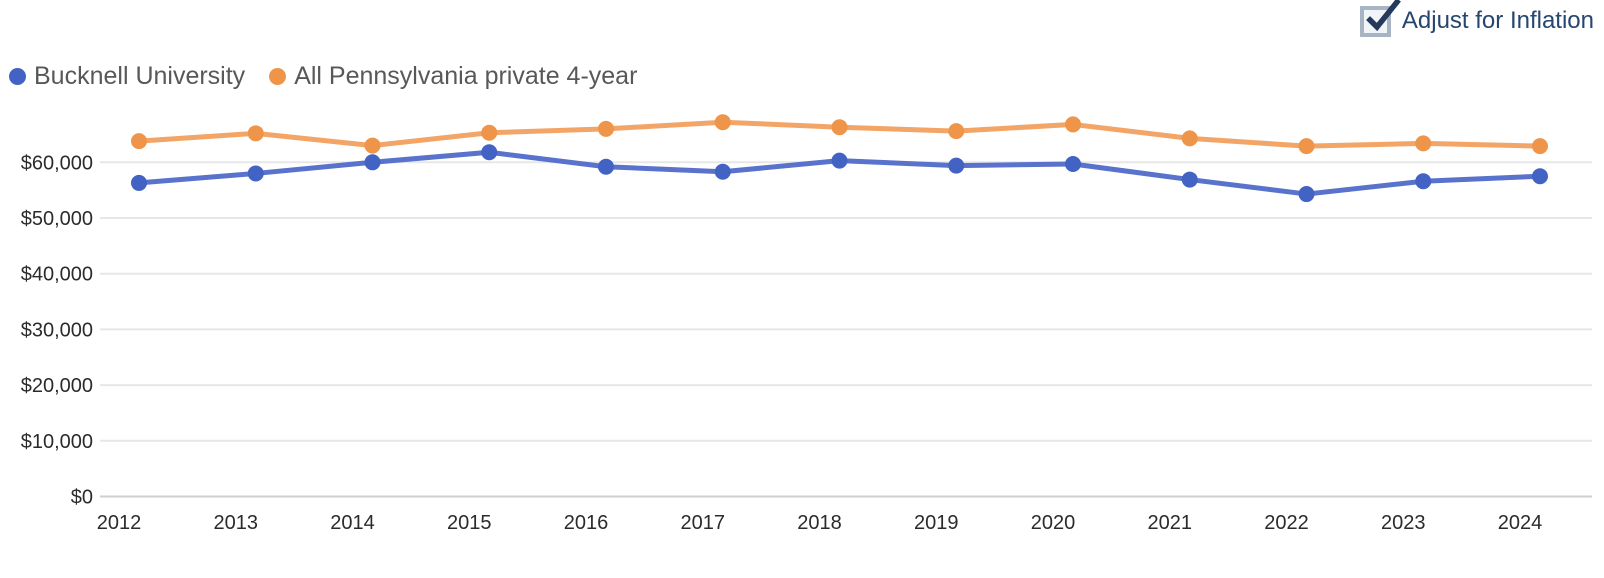 Image resolution: width=1604 pixels, height=578 pixels. Describe the element at coordinates (57, 219) in the screenshot. I see `y-tick-label: $50,000` at that location.